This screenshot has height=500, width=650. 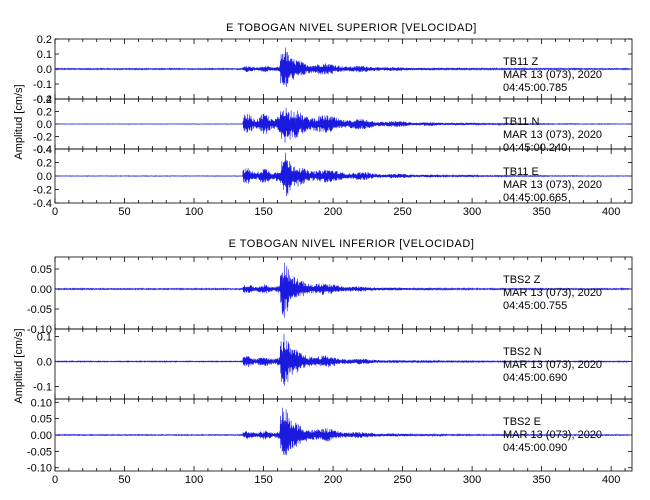 What do you see at coordinates (552, 435) in the screenshot?
I see `chart-1-panel-2-annotation-line: MAR 13 (073), 2020` at bounding box center [552, 435].